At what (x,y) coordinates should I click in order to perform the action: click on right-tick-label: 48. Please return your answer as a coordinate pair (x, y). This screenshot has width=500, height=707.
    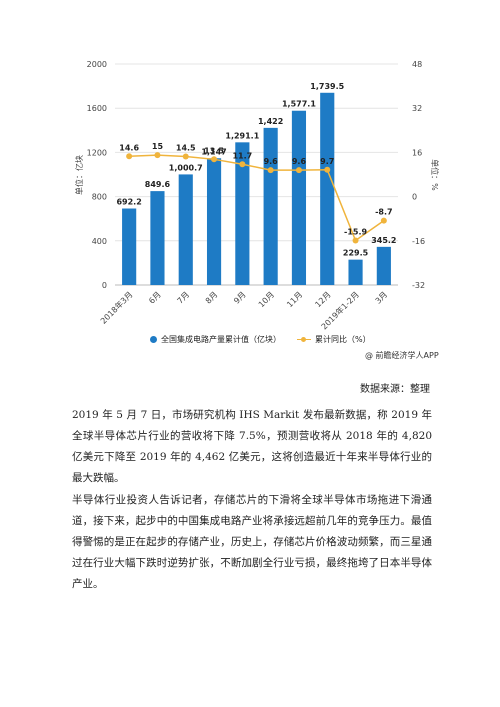
    Looking at the image, I should click on (417, 64).